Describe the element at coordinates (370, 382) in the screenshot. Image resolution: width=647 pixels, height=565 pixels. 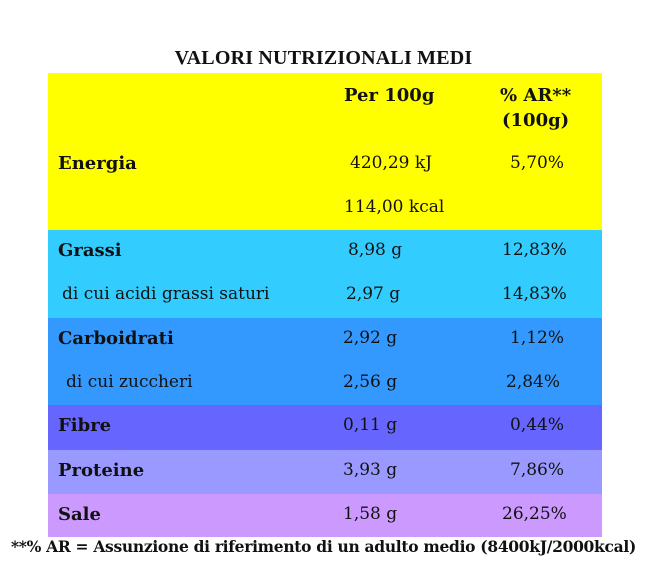
I see `sugars-value: 2,56 g` at that location.